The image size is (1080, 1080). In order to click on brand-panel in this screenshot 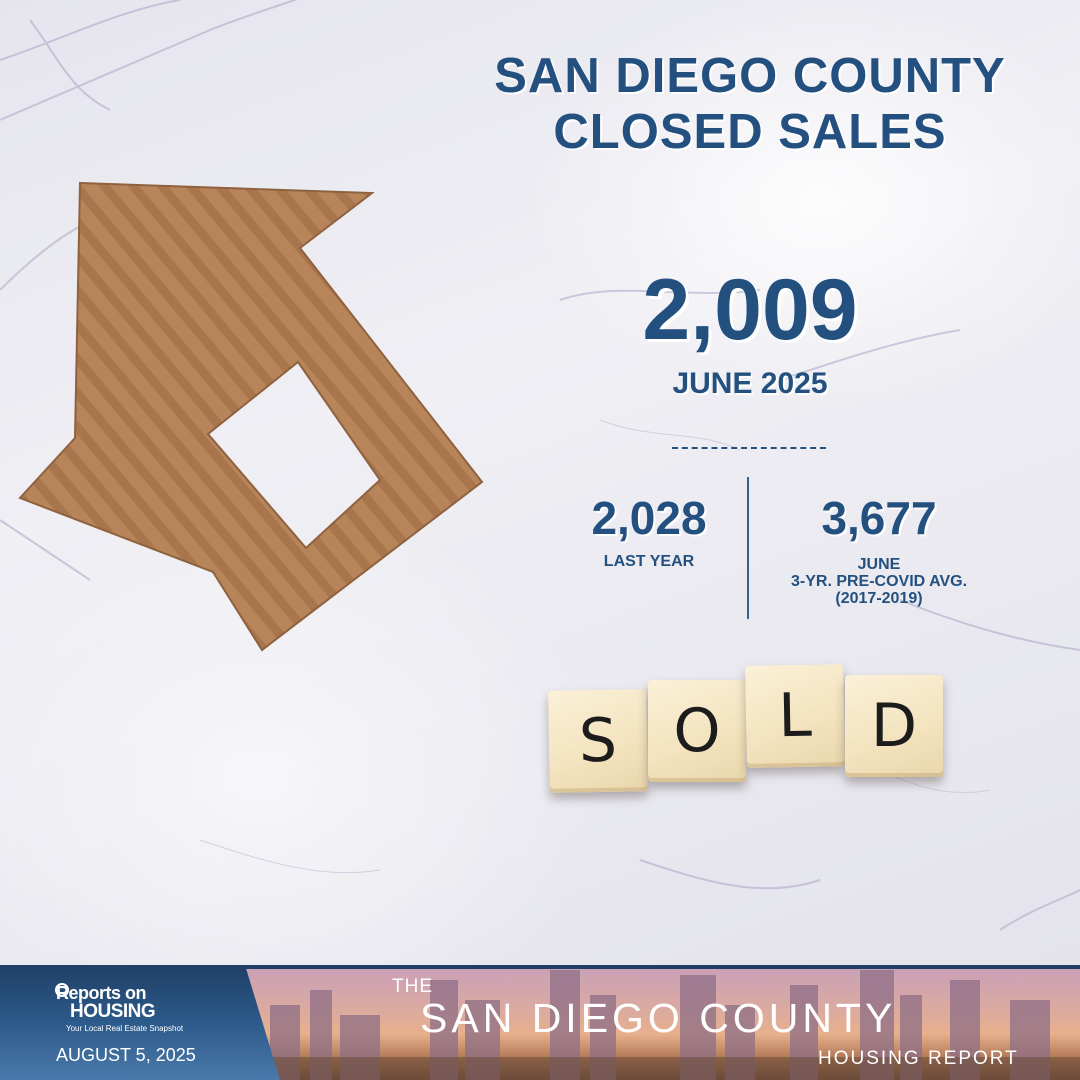, I will do `click(140, 1022)`.